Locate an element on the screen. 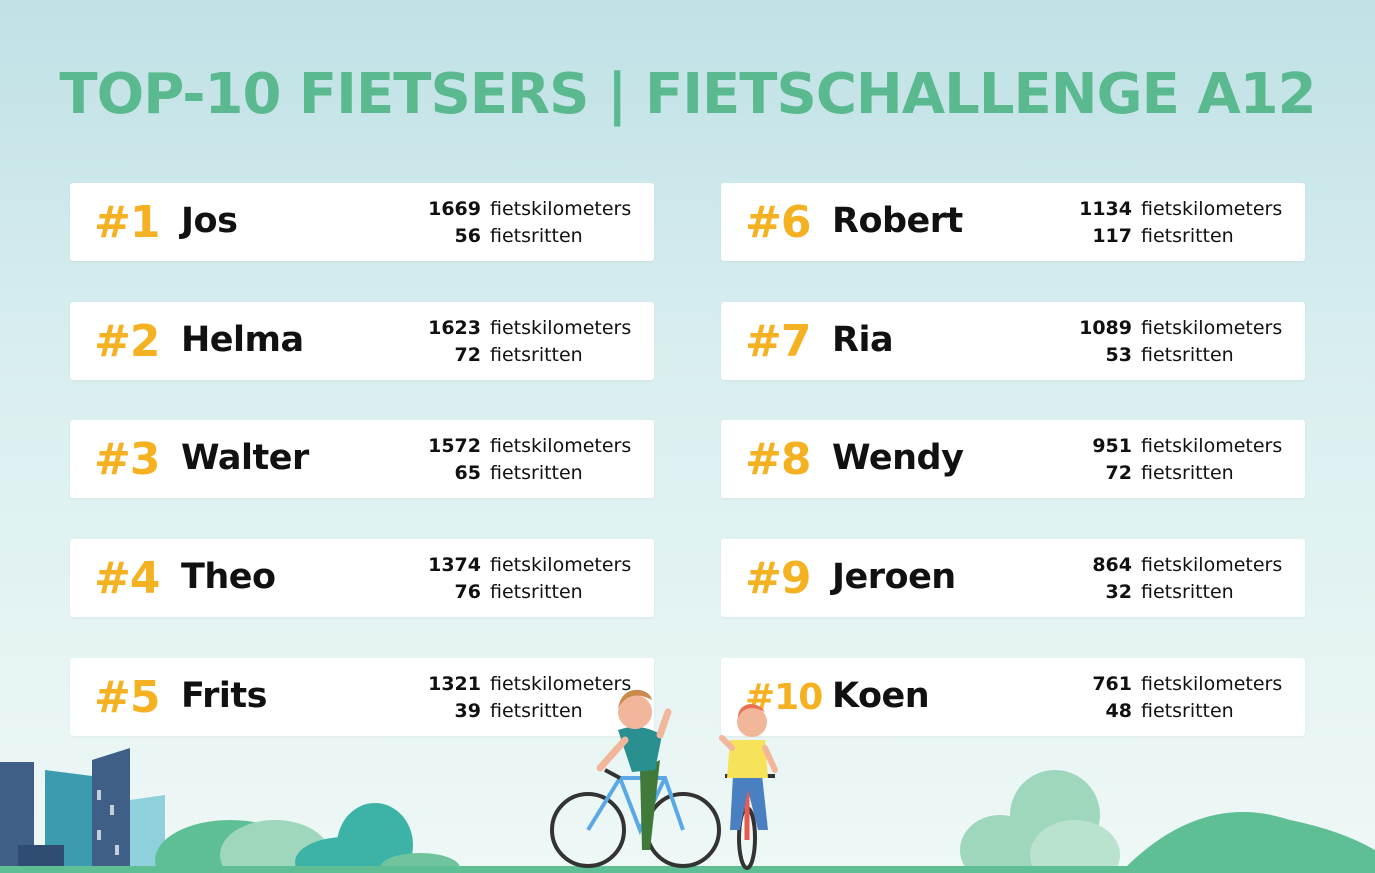 The height and width of the screenshot is (873, 1375). rider-name: Koen is located at coordinates (881, 696).